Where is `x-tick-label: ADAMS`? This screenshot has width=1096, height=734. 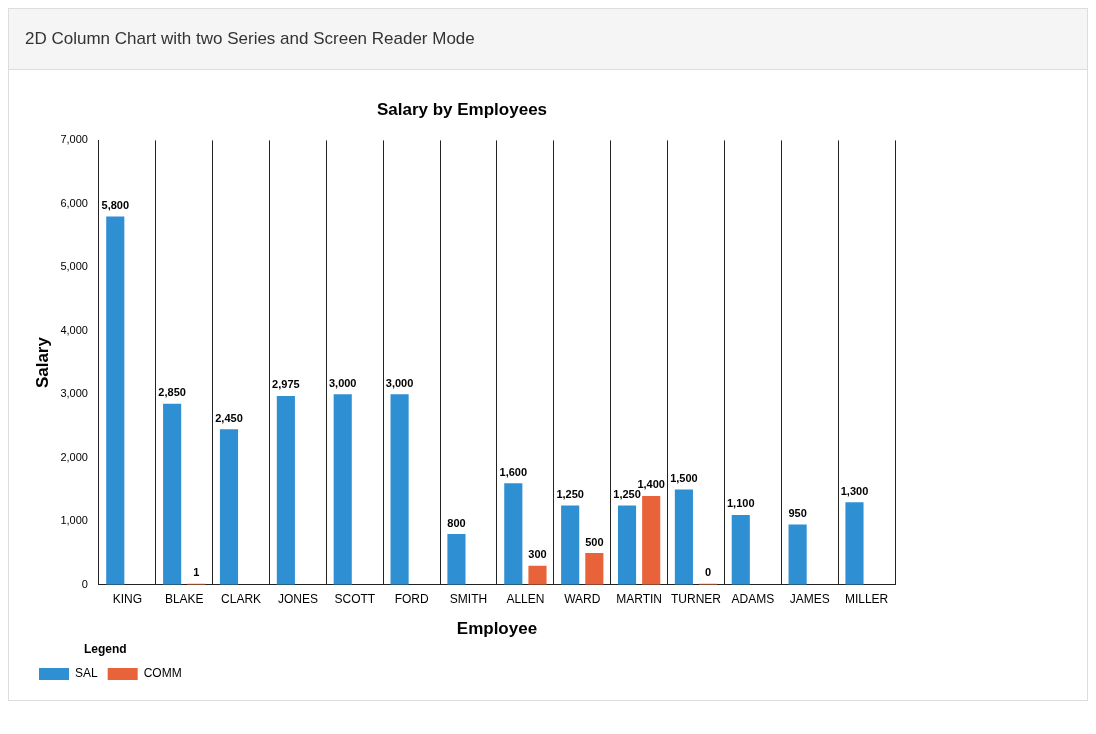 x-tick-label: ADAMS is located at coordinates (753, 599).